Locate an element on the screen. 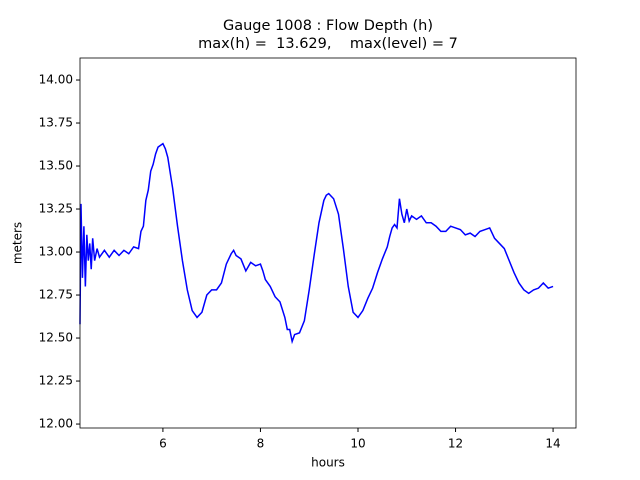  x-tick-label: 8 is located at coordinates (261, 444).